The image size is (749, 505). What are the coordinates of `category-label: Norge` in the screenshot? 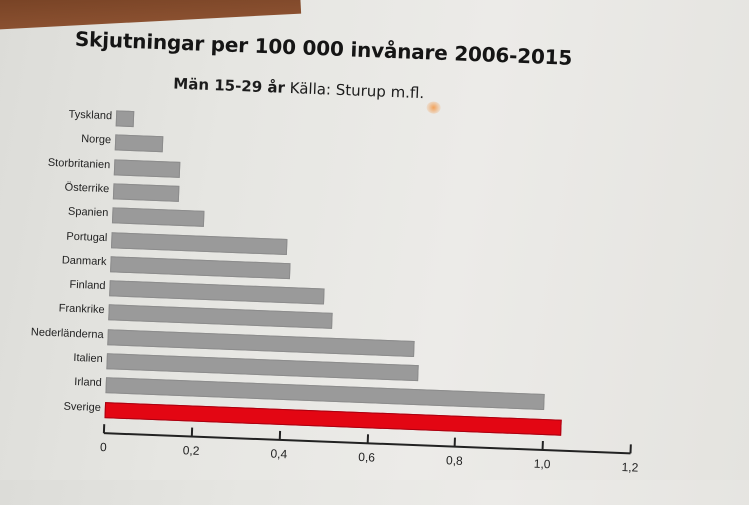 It's located at (96, 140).